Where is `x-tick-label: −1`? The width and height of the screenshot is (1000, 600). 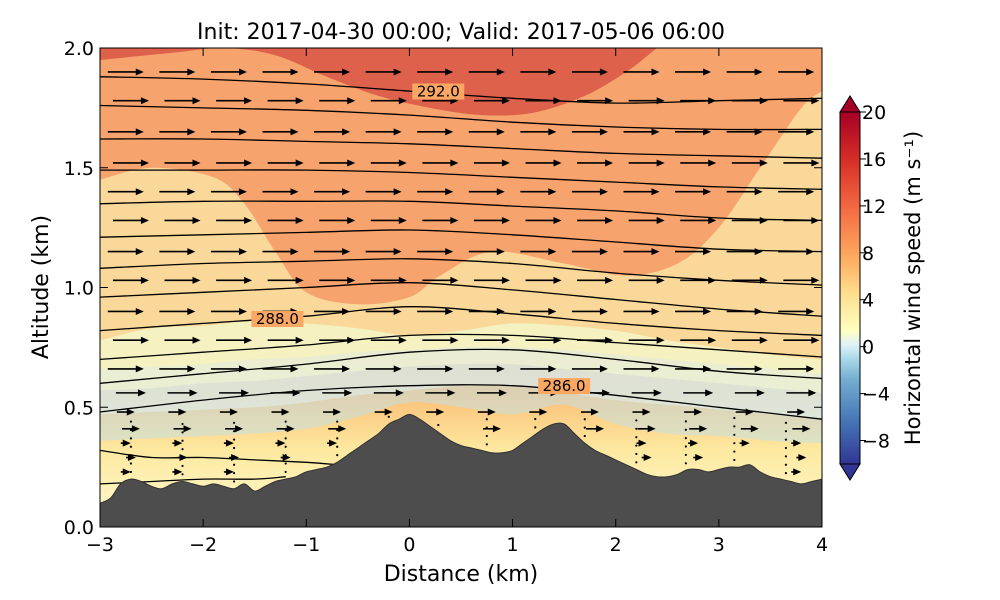
x-tick-label: −1 is located at coordinates (306, 545).